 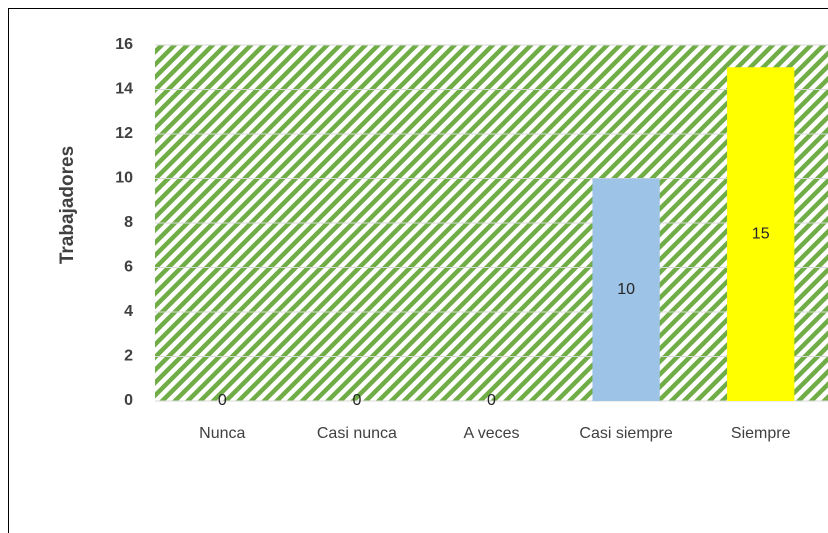 What do you see at coordinates (625, 433) in the screenshot?
I see `x-tick-label: Casi siempre` at bounding box center [625, 433].